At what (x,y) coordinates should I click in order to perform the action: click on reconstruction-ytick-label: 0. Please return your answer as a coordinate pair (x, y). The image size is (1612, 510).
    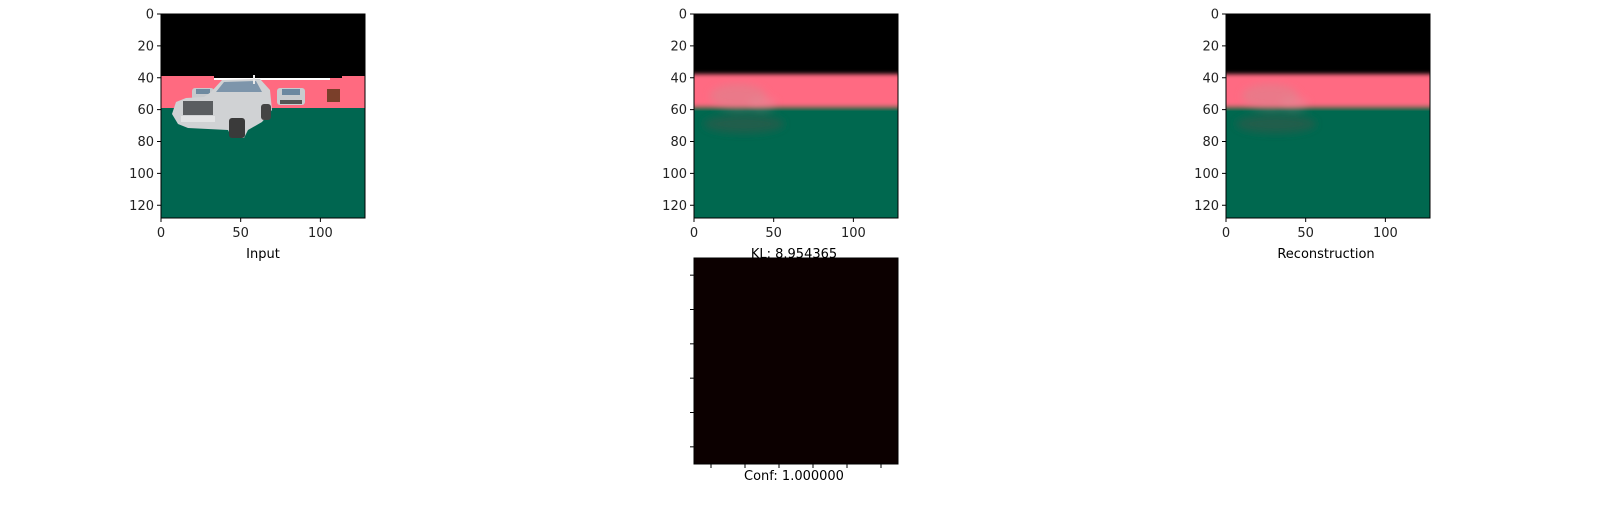
    Looking at the image, I should click on (1215, 15).